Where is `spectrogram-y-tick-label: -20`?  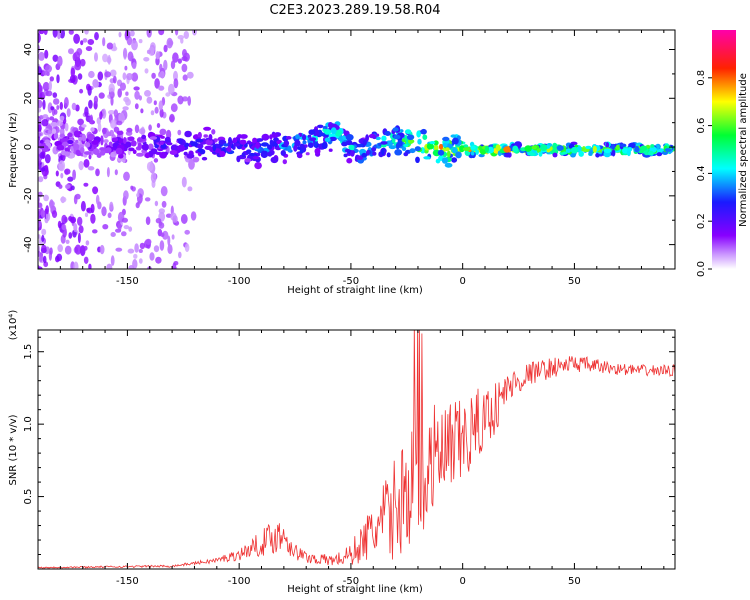 spectrogram-y-tick-label: -20 is located at coordinates (28, 196).